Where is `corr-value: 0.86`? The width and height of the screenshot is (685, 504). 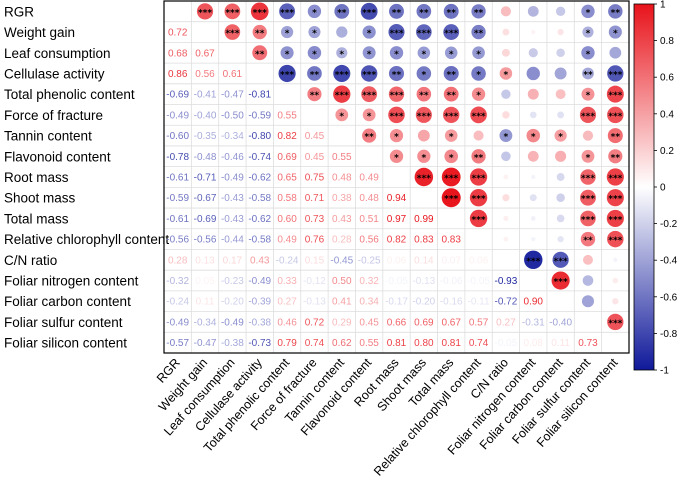
corr-value: 0.86 is located at coordinates (178, 74).